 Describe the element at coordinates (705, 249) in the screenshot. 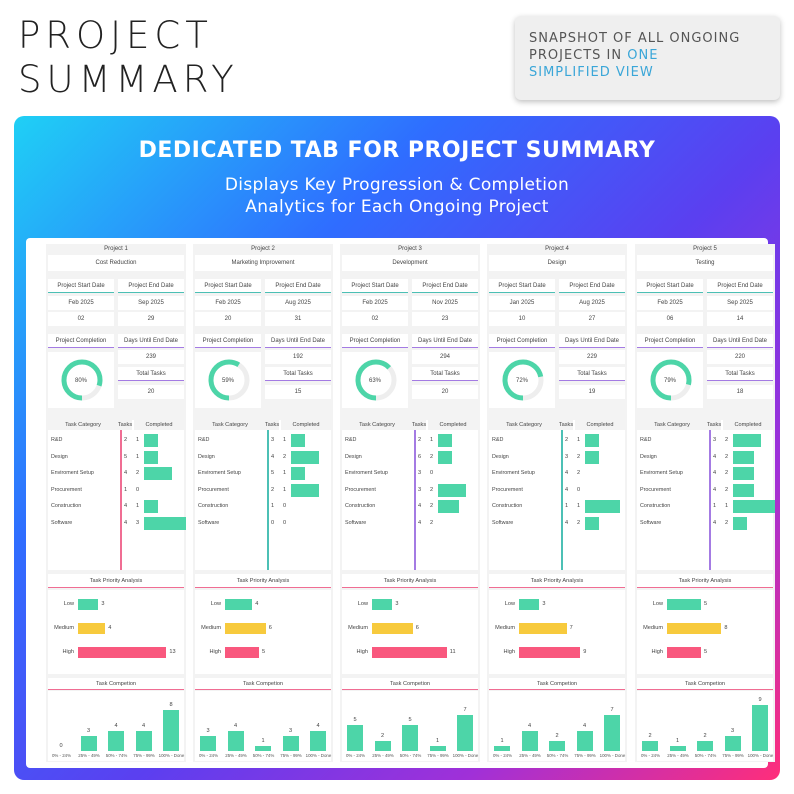

I see `project-header: Project 5` at that location.